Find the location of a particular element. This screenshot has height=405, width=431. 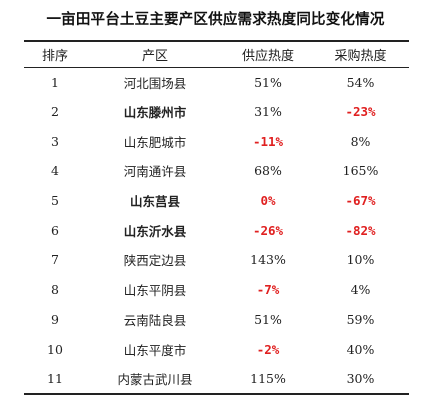

cell-region: 云南陆良县 is located at coordinates (155, 320).